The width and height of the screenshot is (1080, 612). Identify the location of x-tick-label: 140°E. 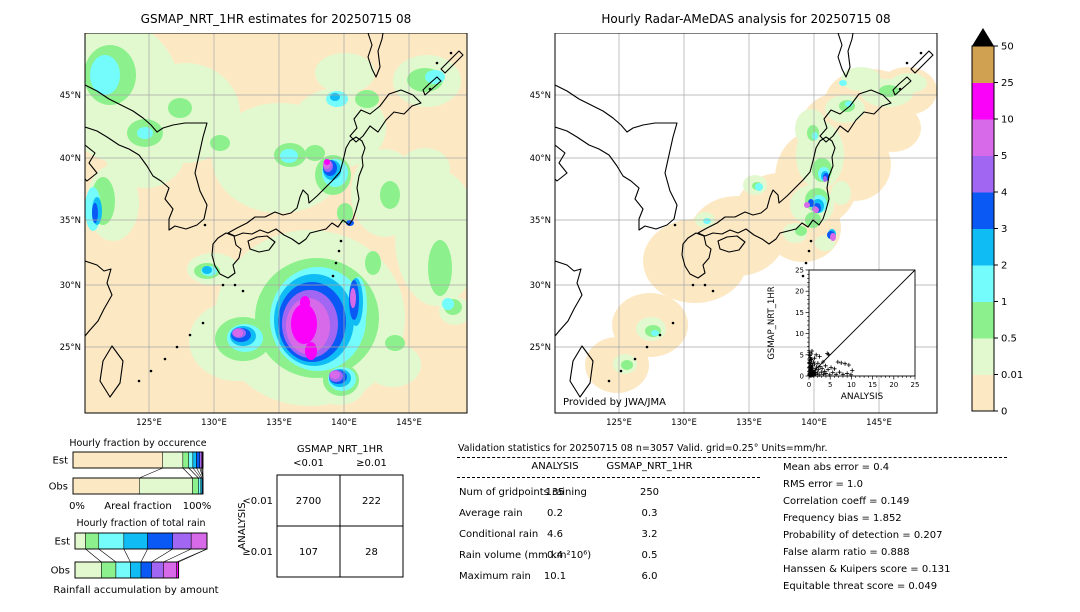
(814, 423).